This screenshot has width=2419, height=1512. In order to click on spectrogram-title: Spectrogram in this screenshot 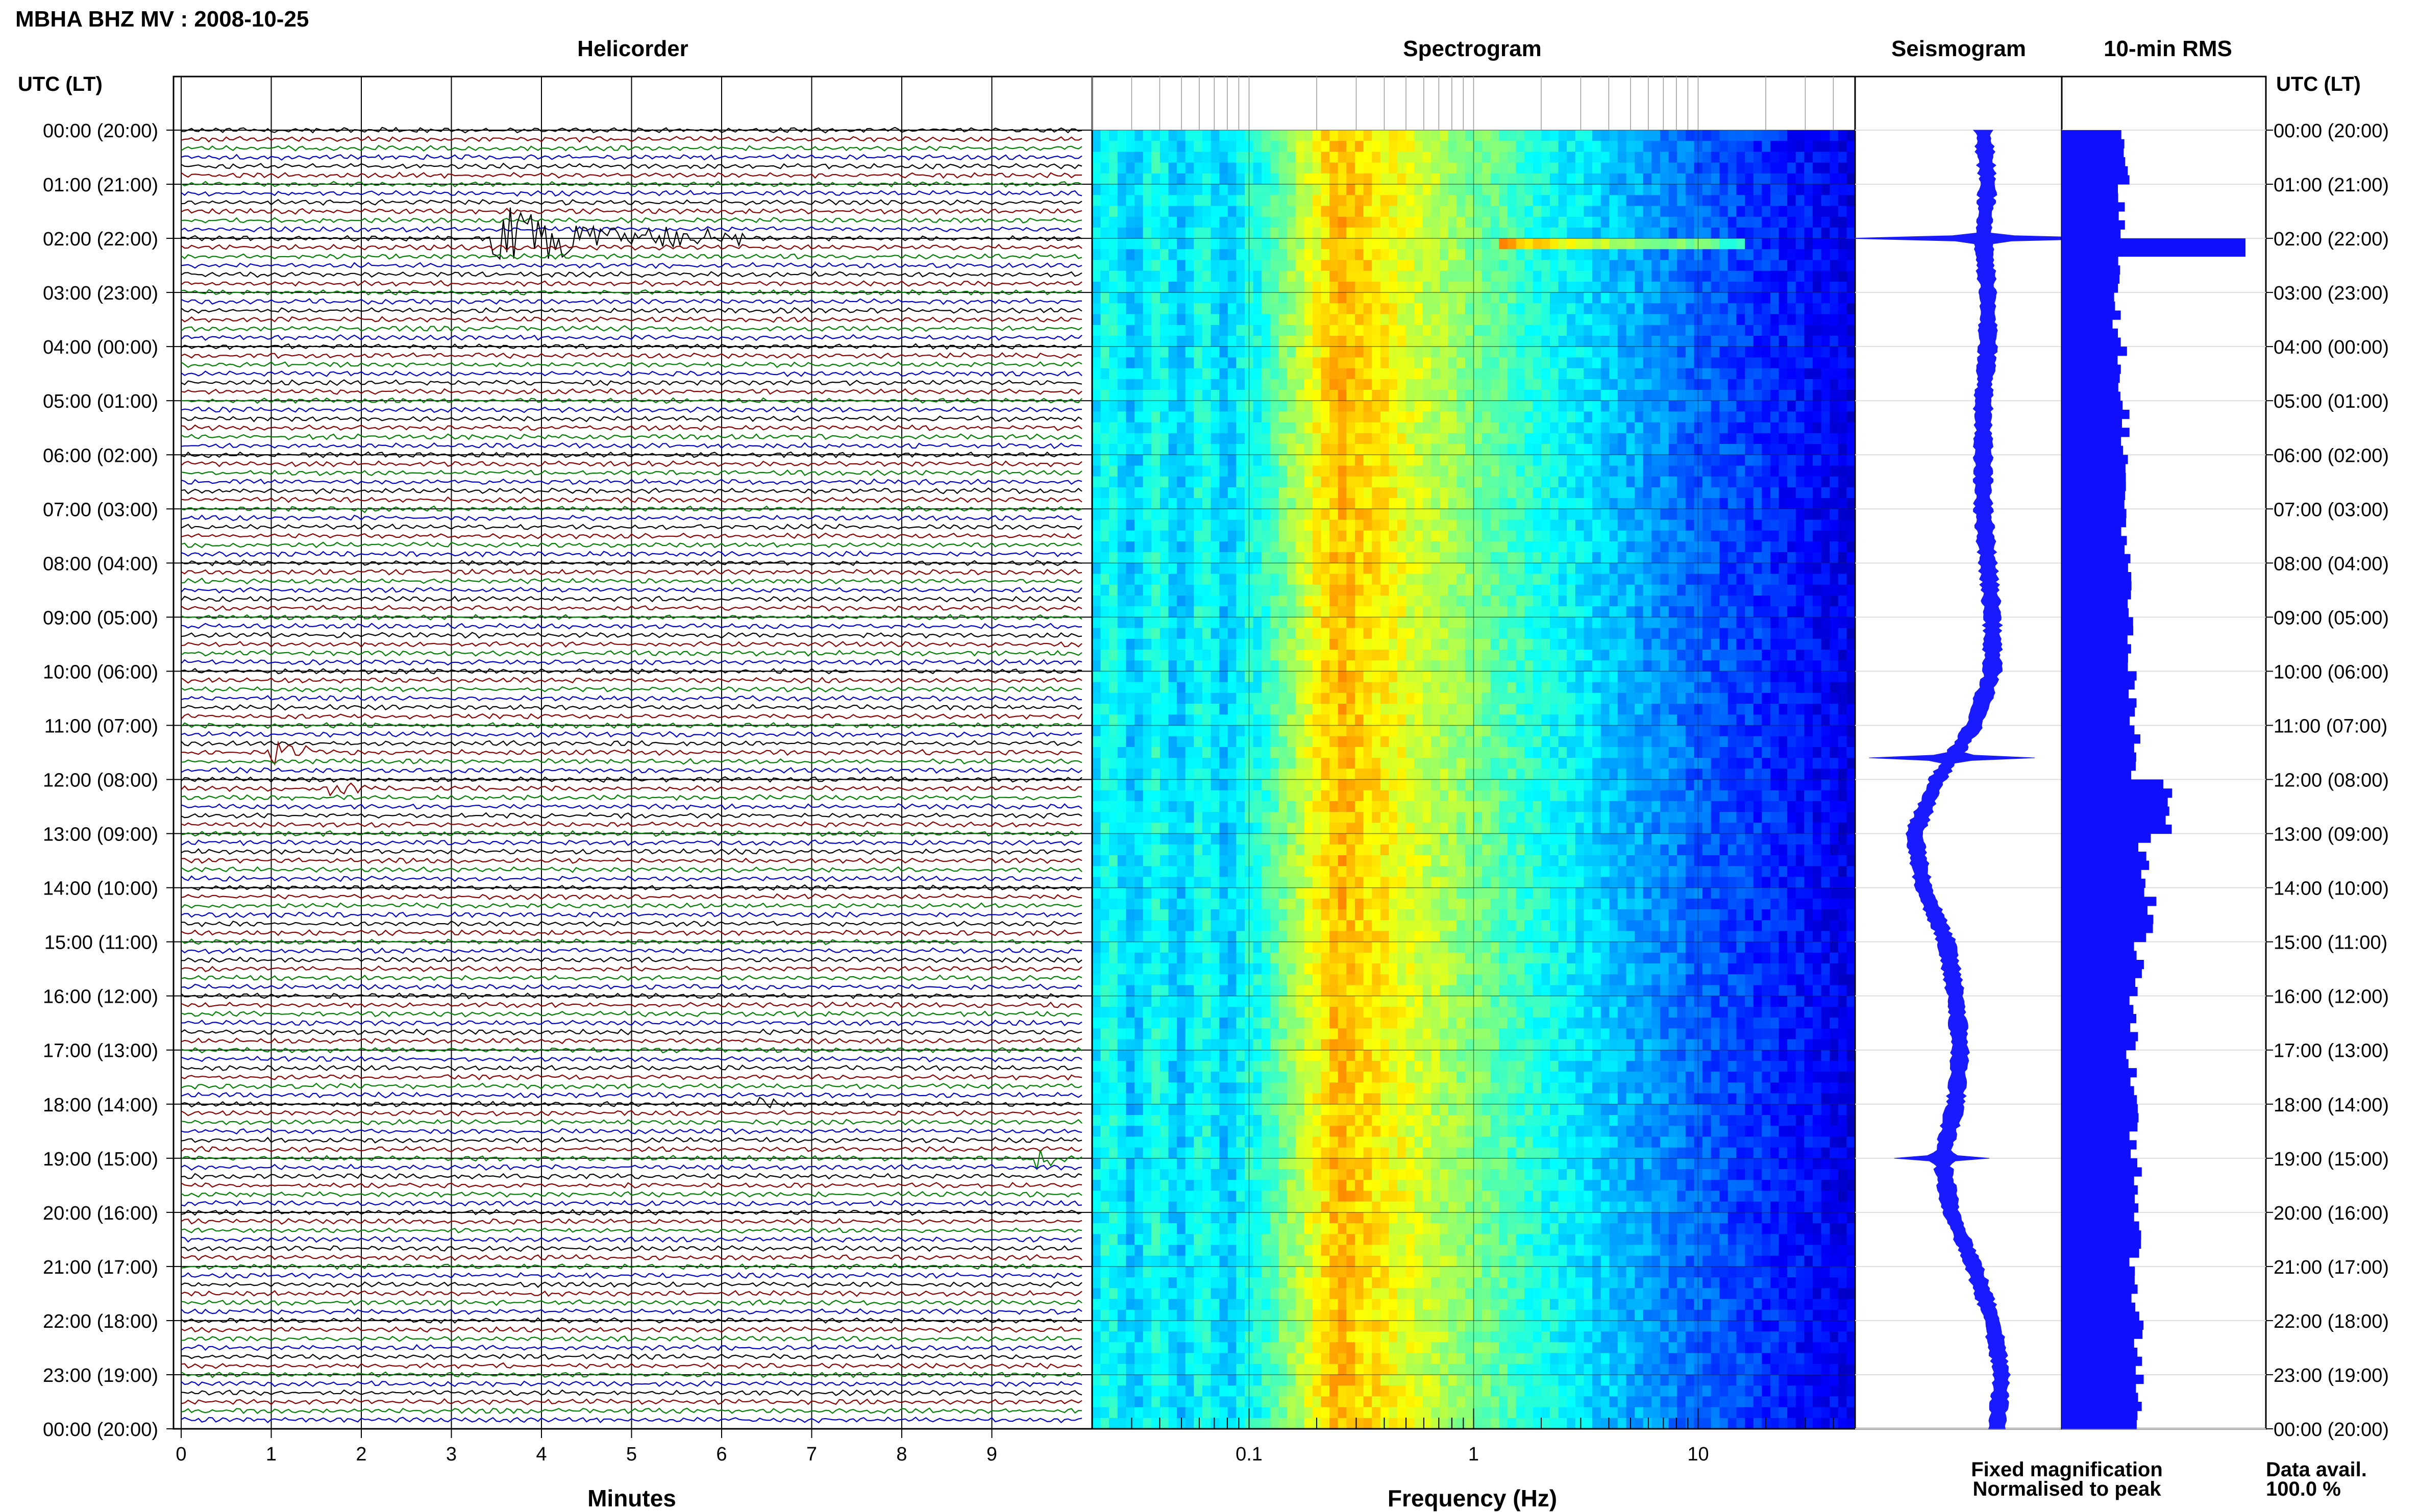, I will do `click(1472, 48)`.